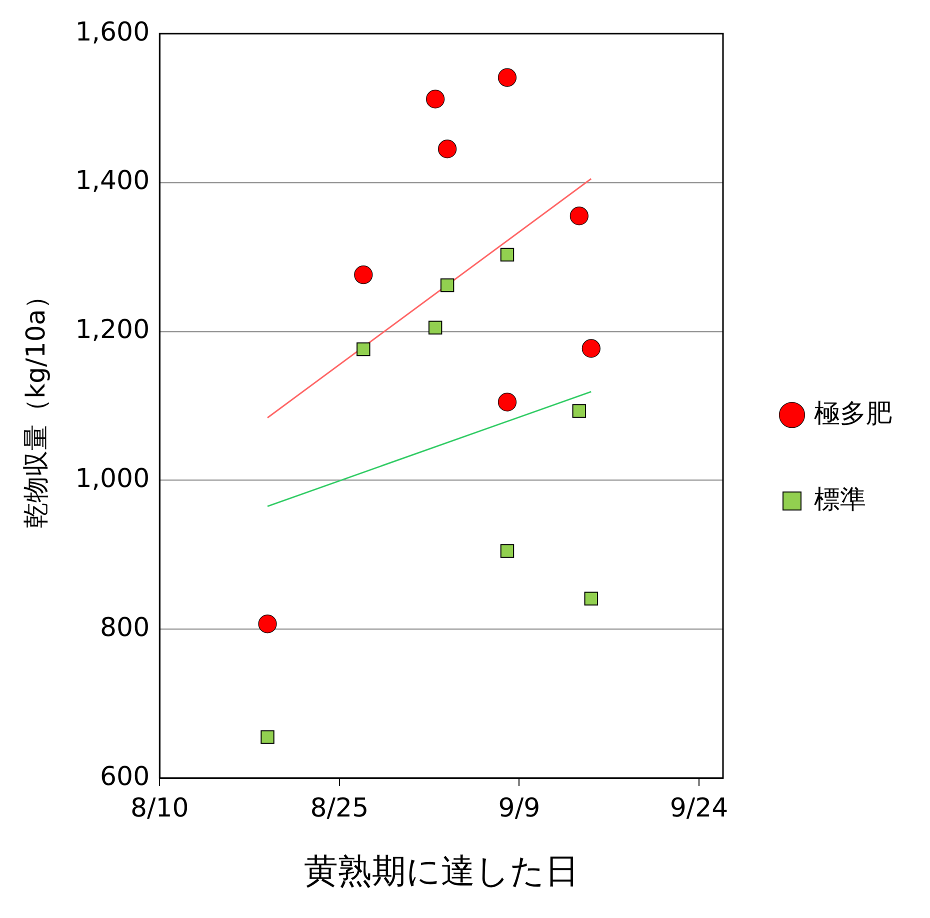 This screenshot has height=918, width=930. What do you see at coordinates (125, 777) in the screenshot?
I see `y-tick-label: 600` at bounding box center [125, 777].